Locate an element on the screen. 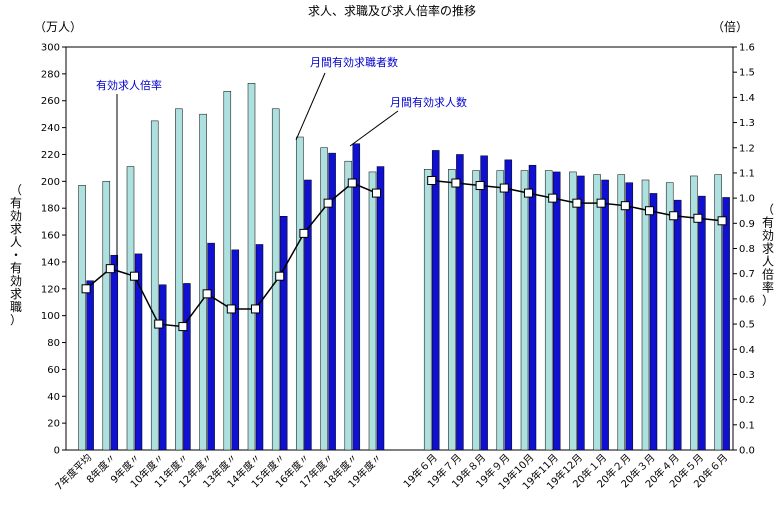 Image resolution: width=783 pixels, height=529 pixels. annotation-job-openings: 月間有効求人数 is located at coordinates (428, 102).